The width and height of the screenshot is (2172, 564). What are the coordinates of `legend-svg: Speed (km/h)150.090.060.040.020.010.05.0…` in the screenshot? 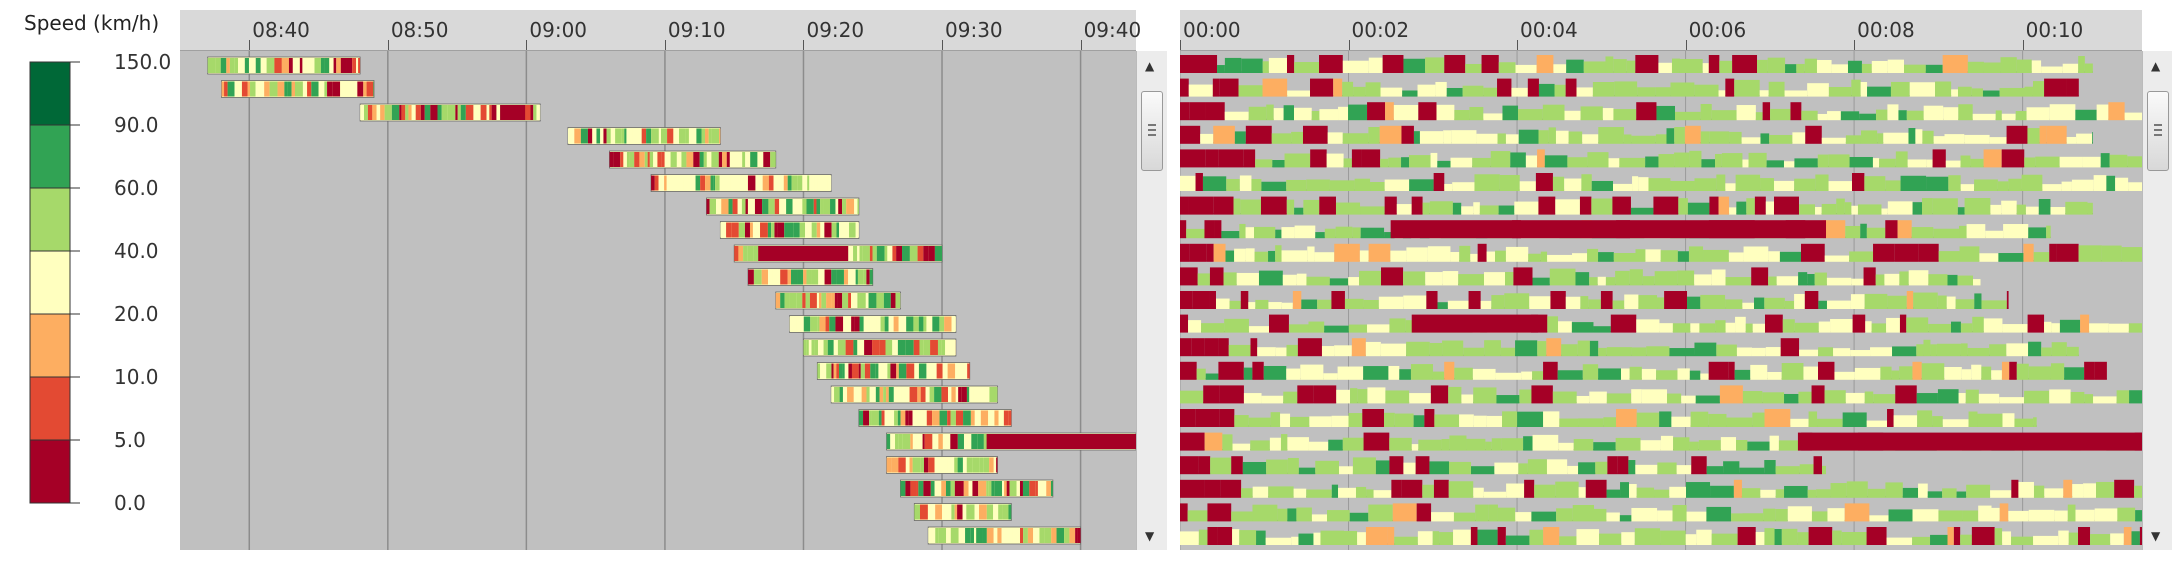 It's located at (90, 280).